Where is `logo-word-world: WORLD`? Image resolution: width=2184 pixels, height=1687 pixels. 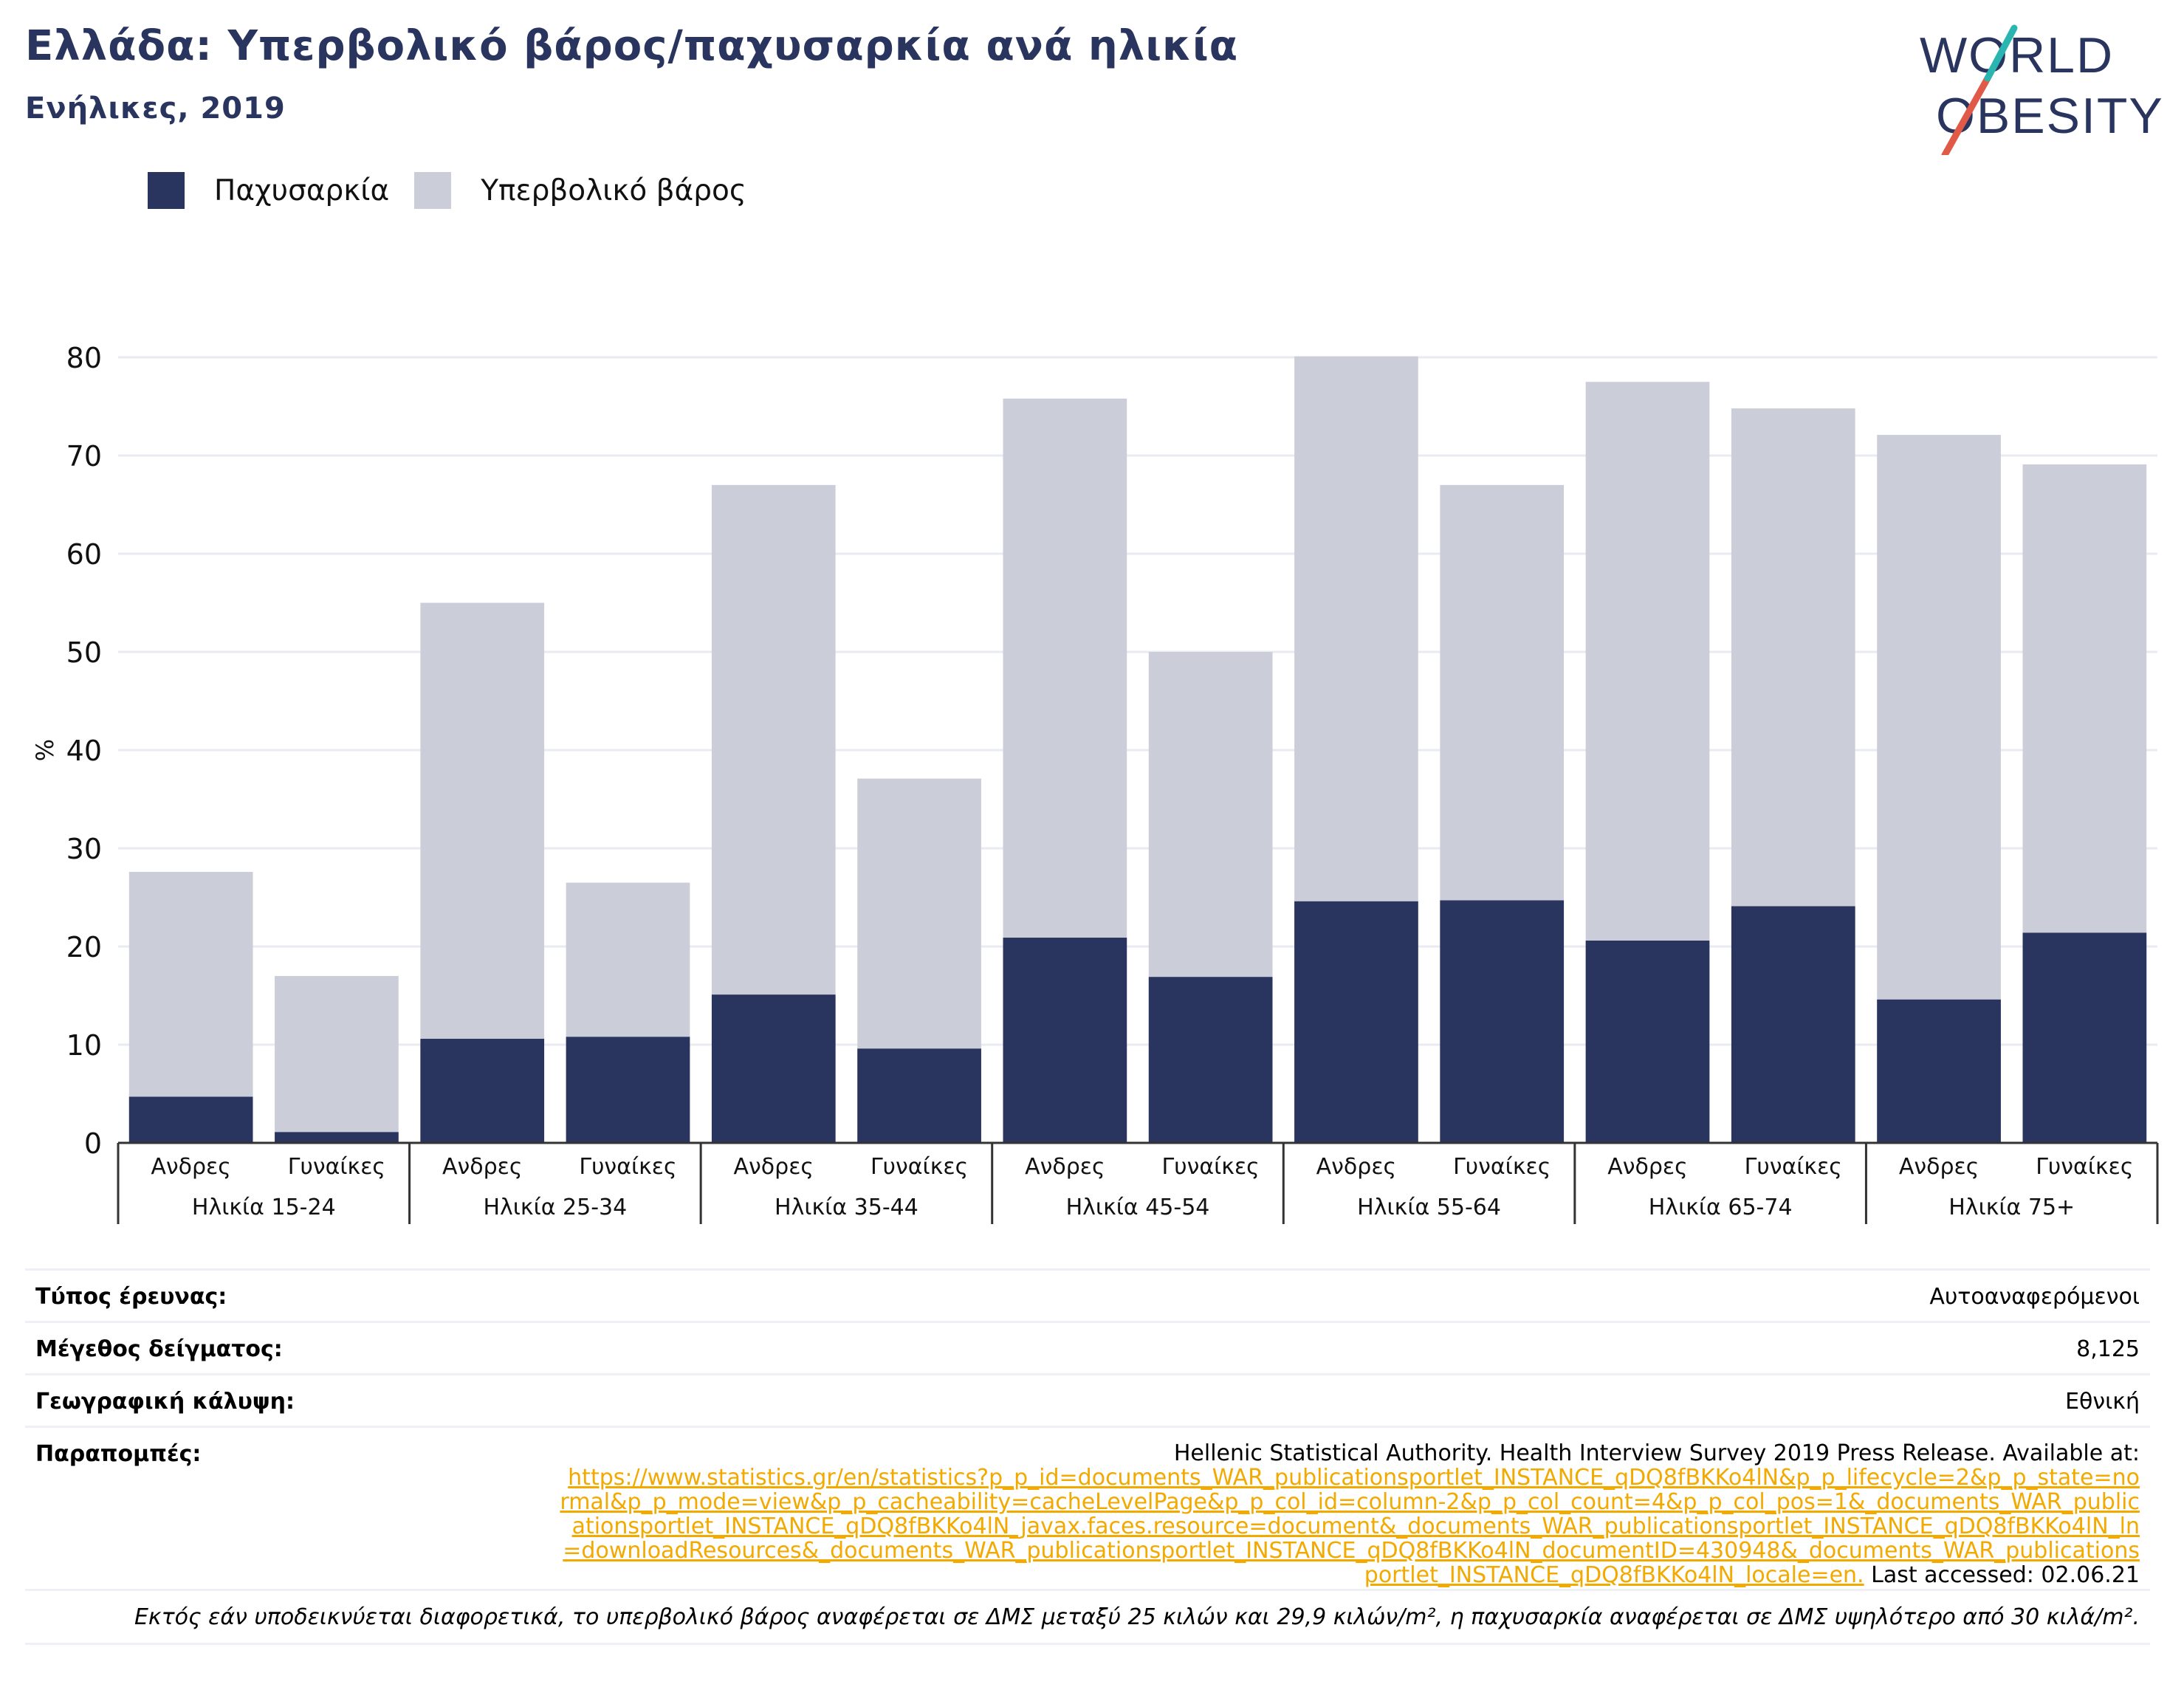 logo-word-world: WORLD is located at coordinates (2017, 55).